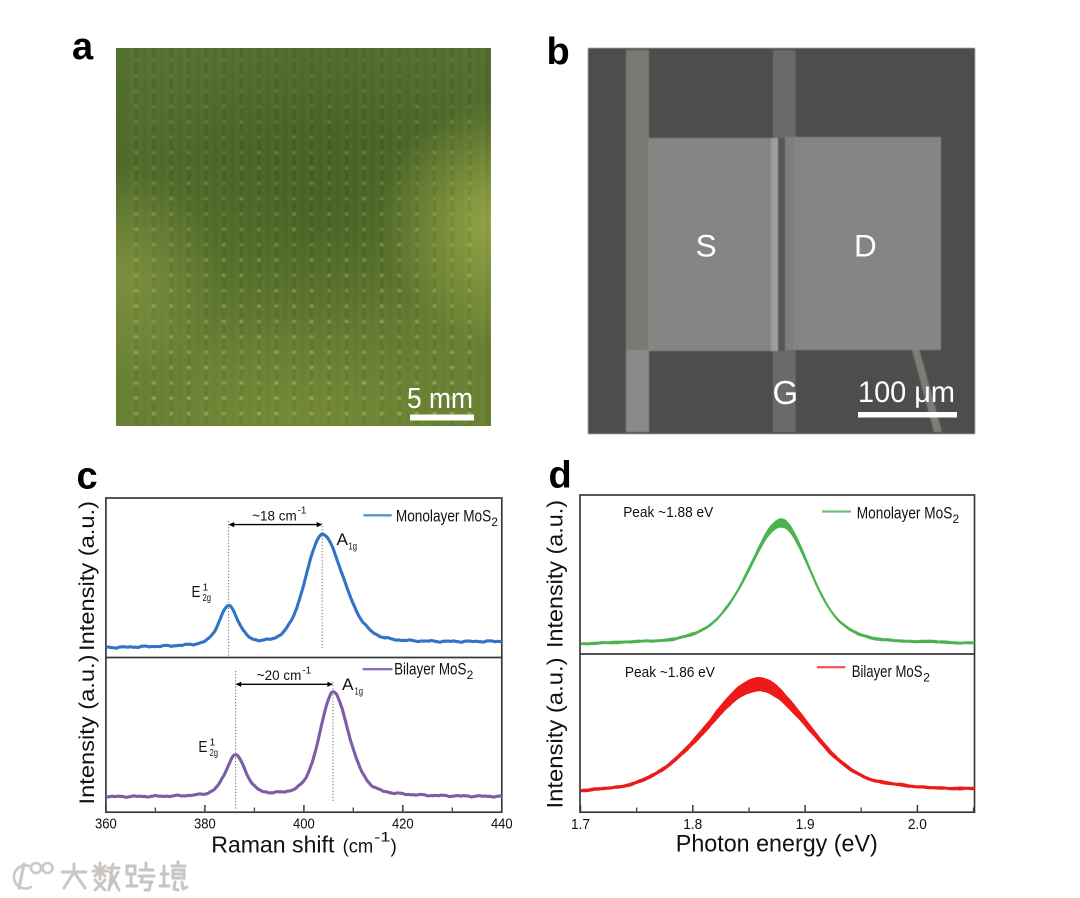 The height and width of the screenshot is (898, 1080). Describe the element at coordinates (865, 246) in the screenshot. I see `svg-text: D` at that location.